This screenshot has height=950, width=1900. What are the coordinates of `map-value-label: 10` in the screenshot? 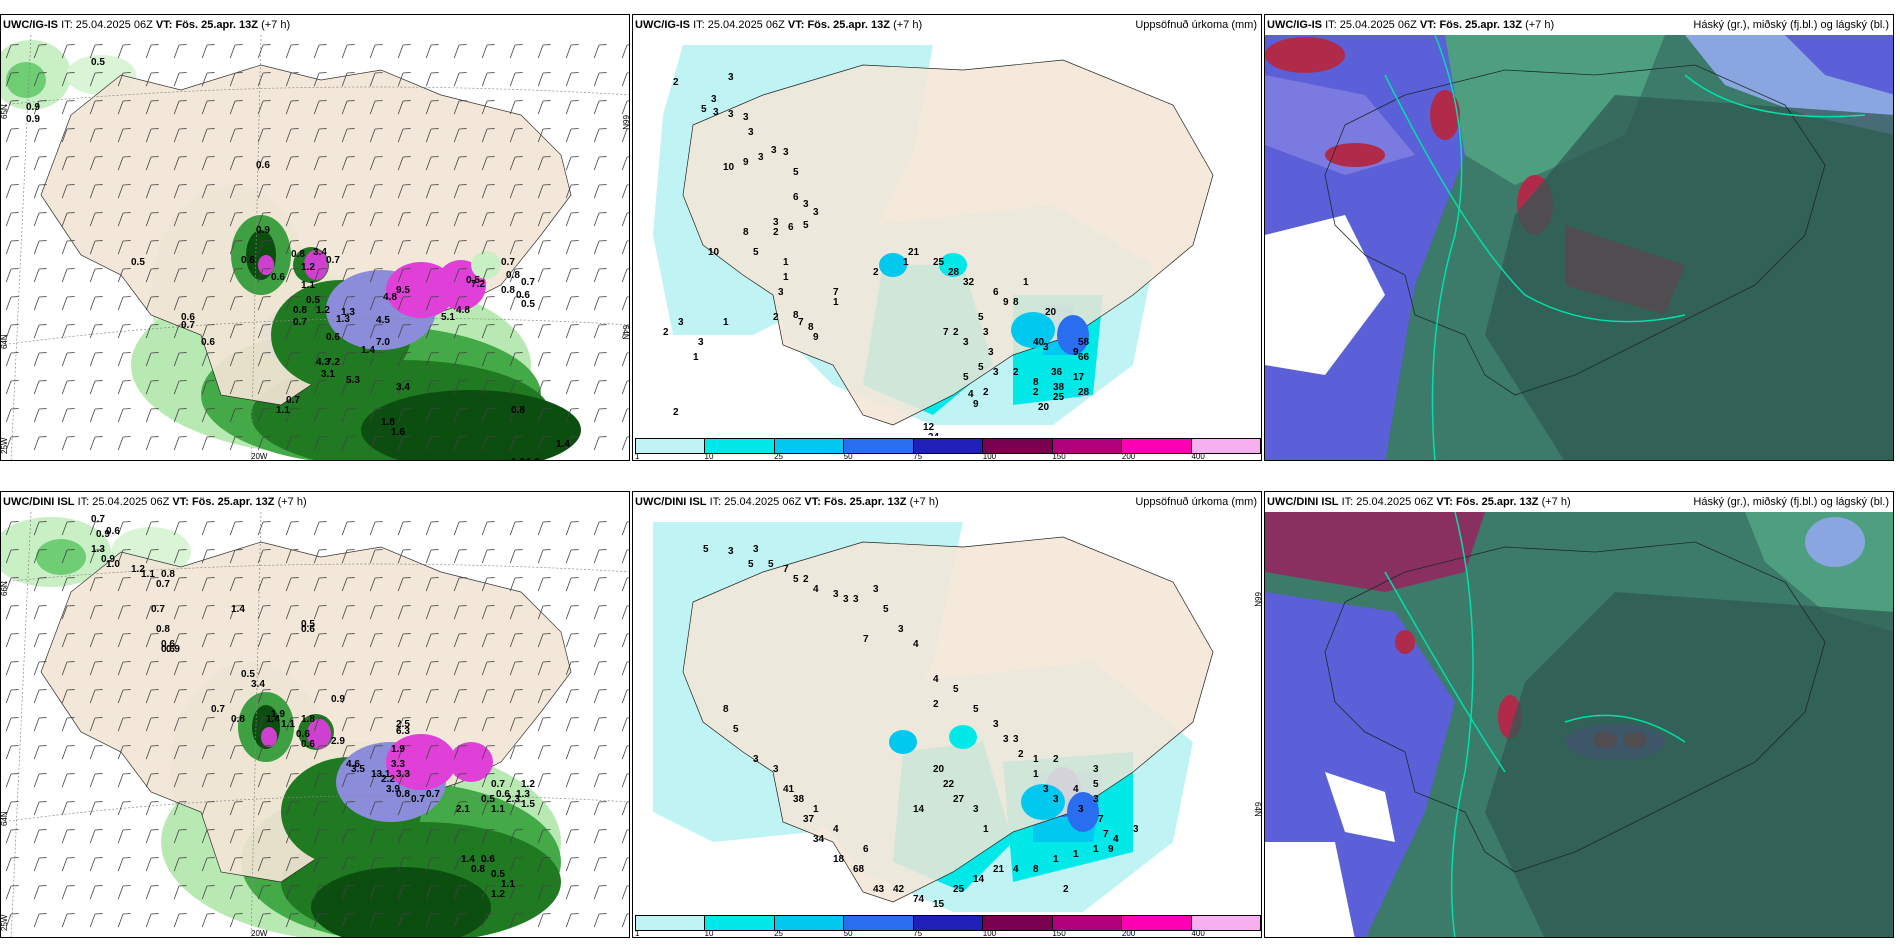 It's located at (729, 167).